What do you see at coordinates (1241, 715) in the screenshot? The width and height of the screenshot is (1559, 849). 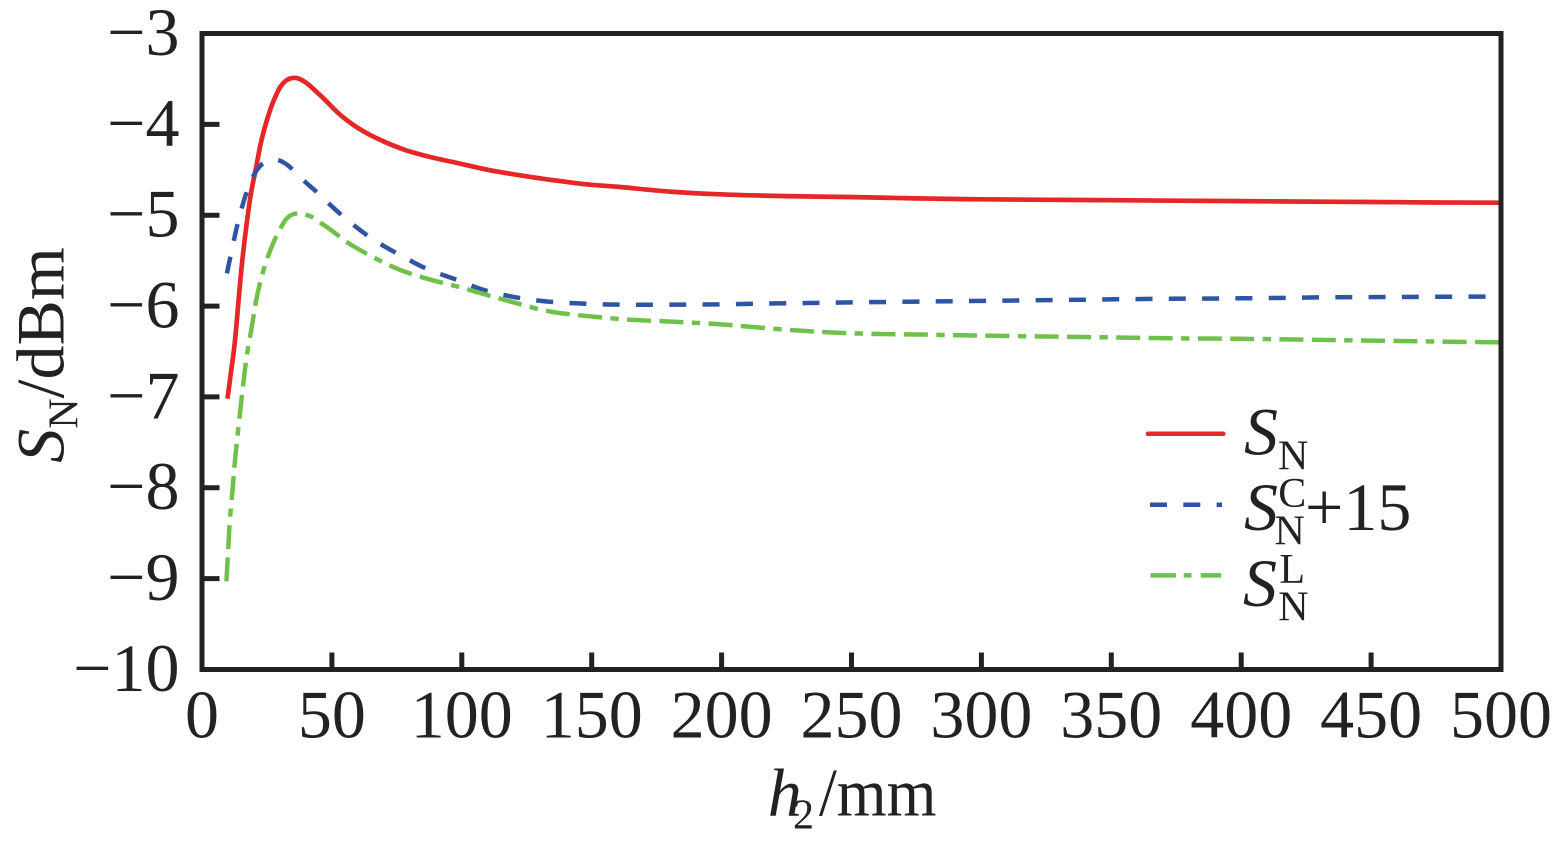 I see `svg-text: 400` at bounding box center [1241, 715].